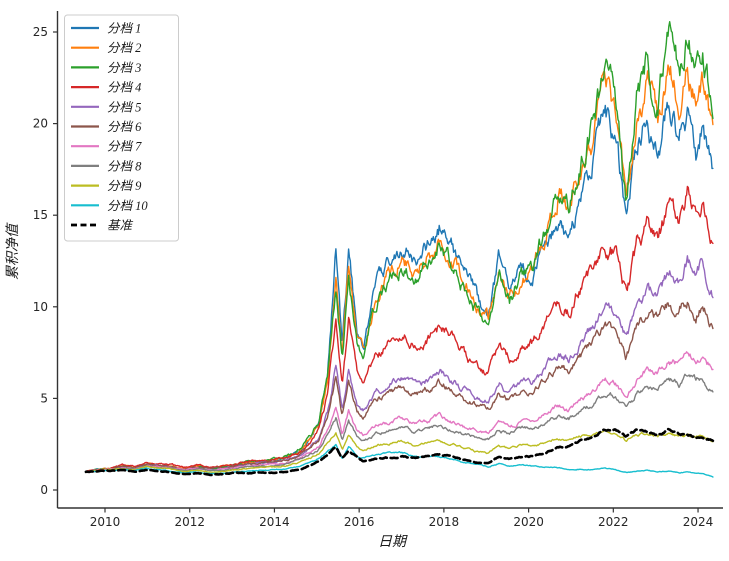 The width and height of the screenshot is (729, 561). What do you see at coordinates (124, 186) in the screenshot?
I see `legend-item-label: 分档 9` at bounding box center [124, 186].